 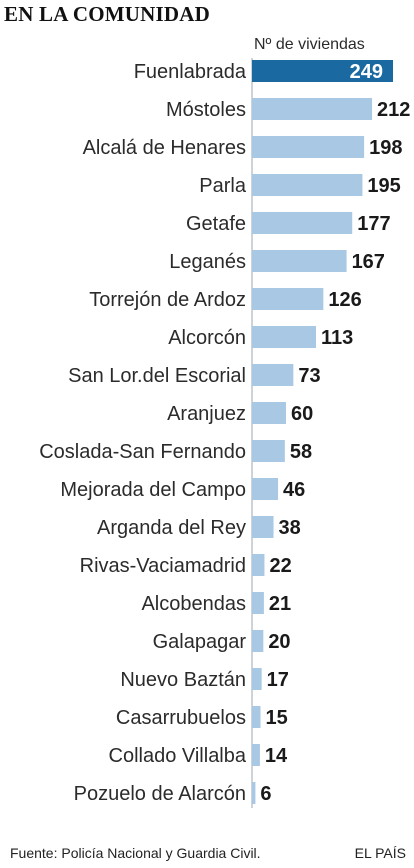 I want to click on value-label: 167, so click(x=368, y=262).